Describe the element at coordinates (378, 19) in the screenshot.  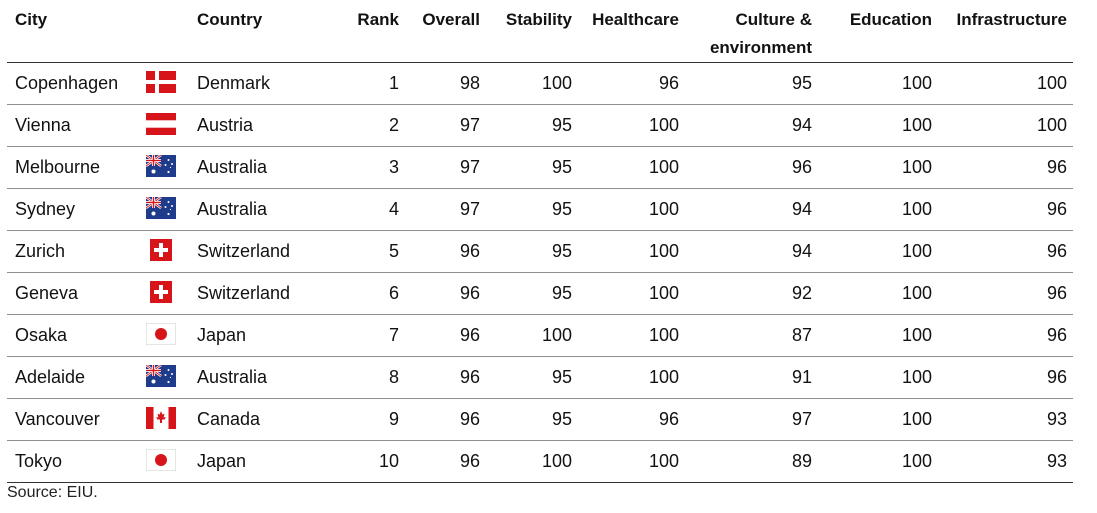
I see `column-header-rank: Rank` at that location.